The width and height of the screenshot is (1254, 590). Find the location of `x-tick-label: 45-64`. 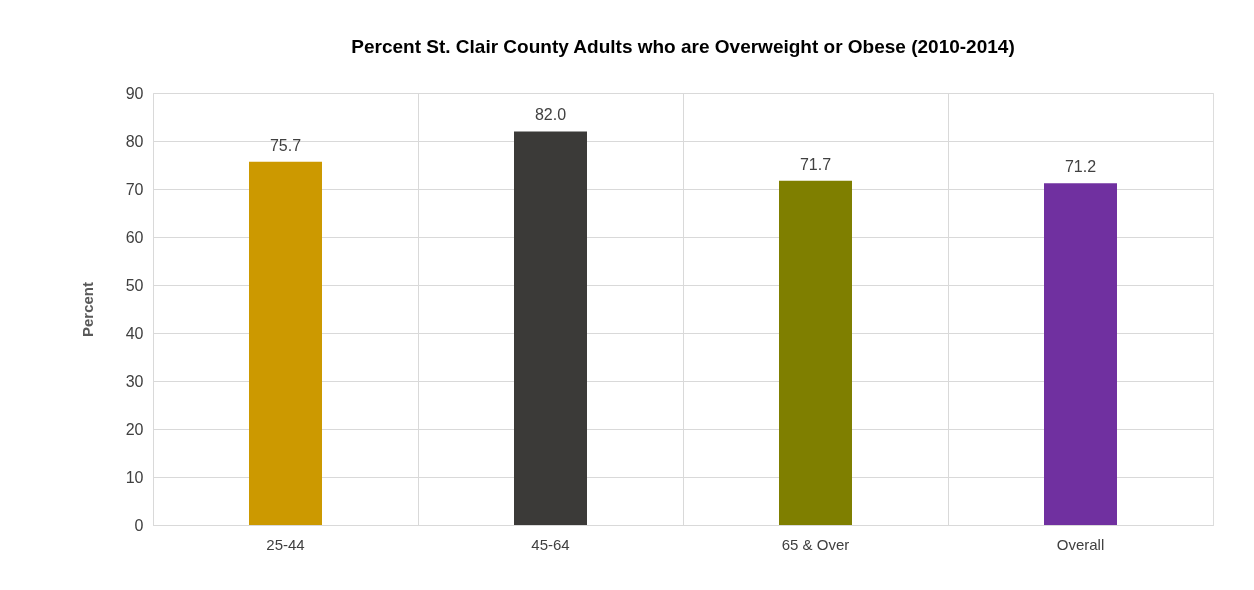

x-tick-label: 45-64 is located at coordinates (550, 544).